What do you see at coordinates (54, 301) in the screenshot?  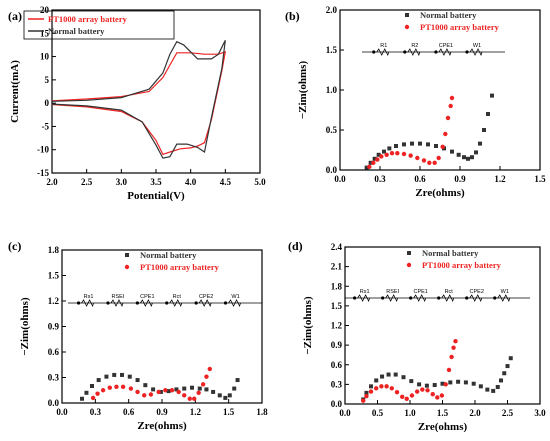 I see `y-tick-label: 1.2` at bounding box center [54, 301].